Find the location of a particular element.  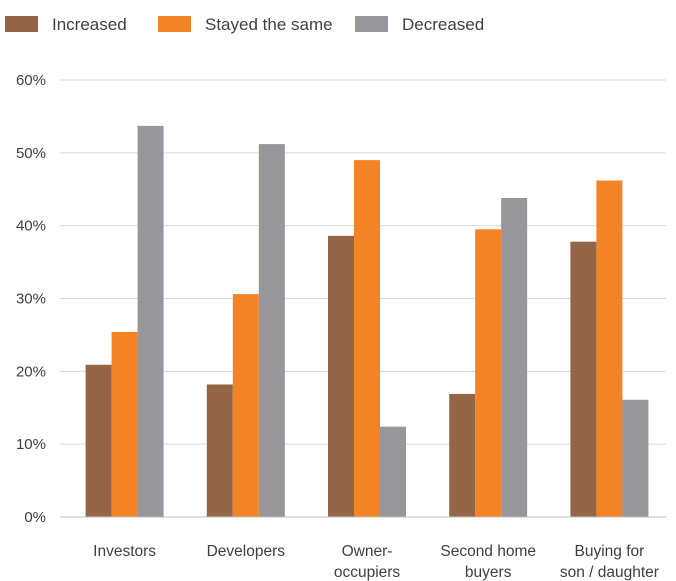

legend-swatch-increased is located at coordinates (21, 24).